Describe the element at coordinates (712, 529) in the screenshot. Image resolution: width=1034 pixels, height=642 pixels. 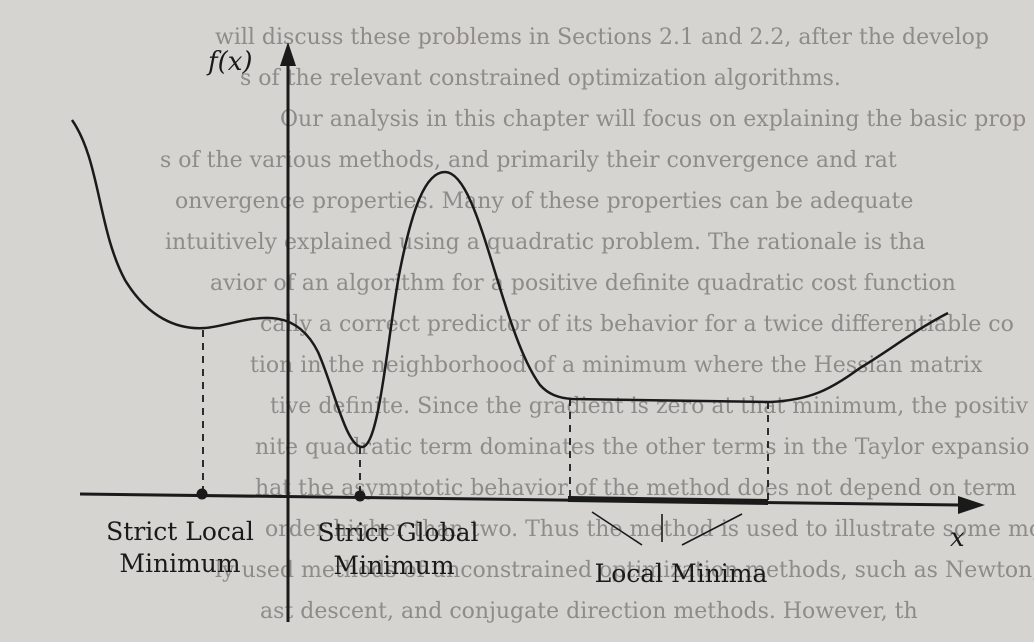
I see `local-minima-pointer-right` at that location.